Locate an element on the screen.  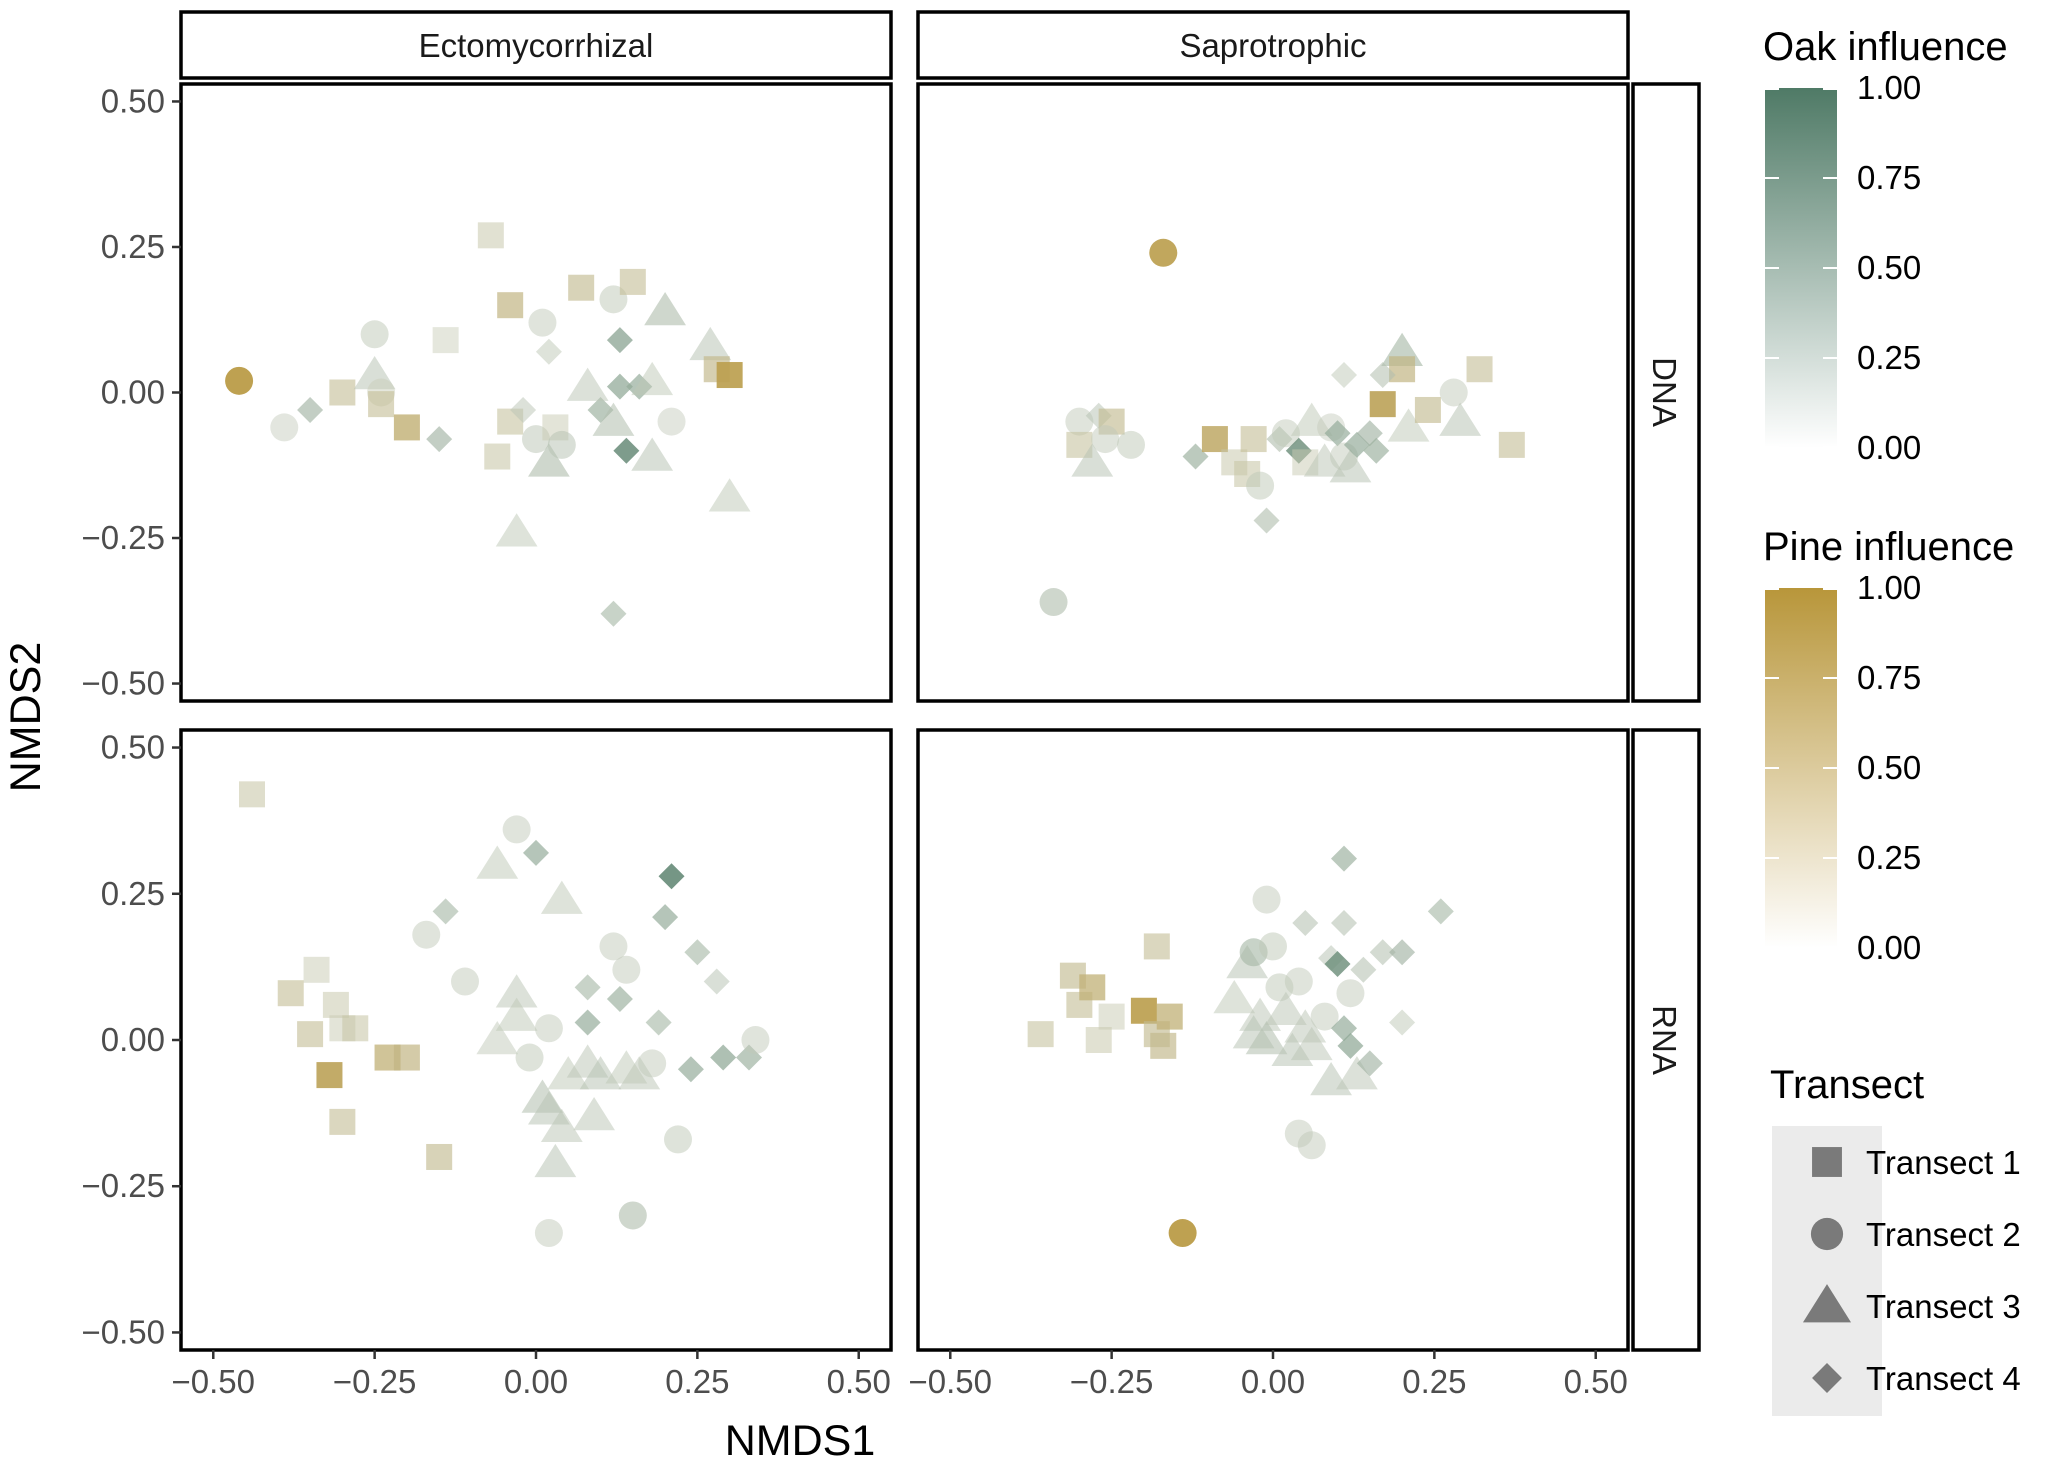
x-tick-label: −0.50 is located at coordinates (951, 1381).